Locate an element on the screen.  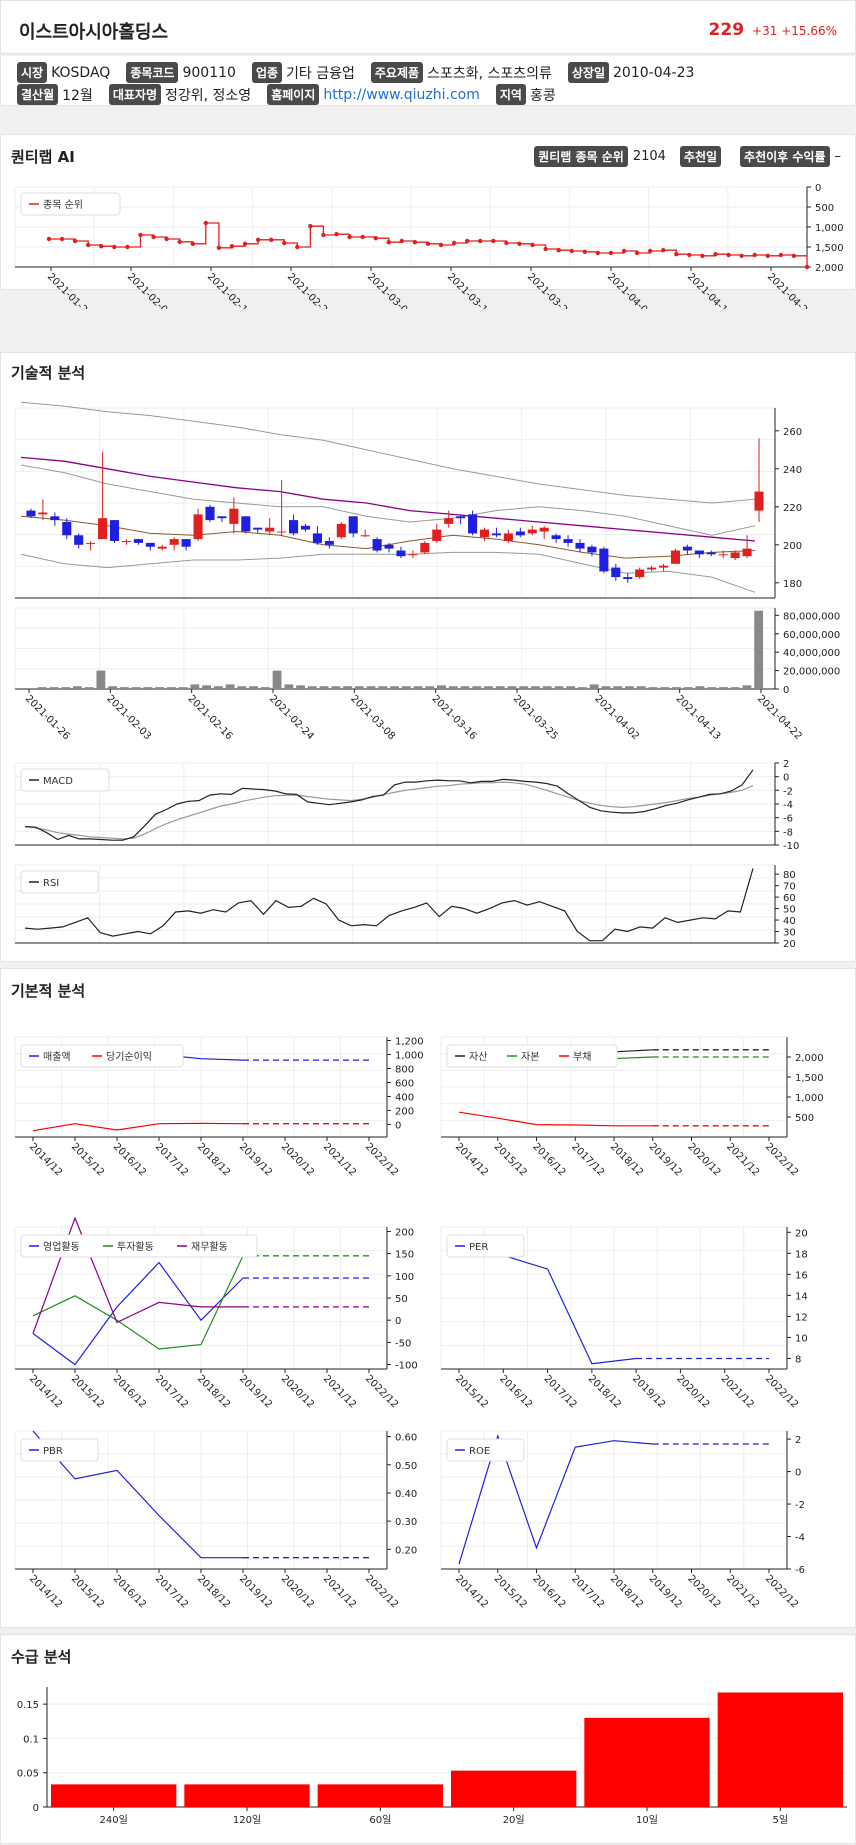
company-name: 이스트아시아홀딩스 is located at coordinates (94, 32).